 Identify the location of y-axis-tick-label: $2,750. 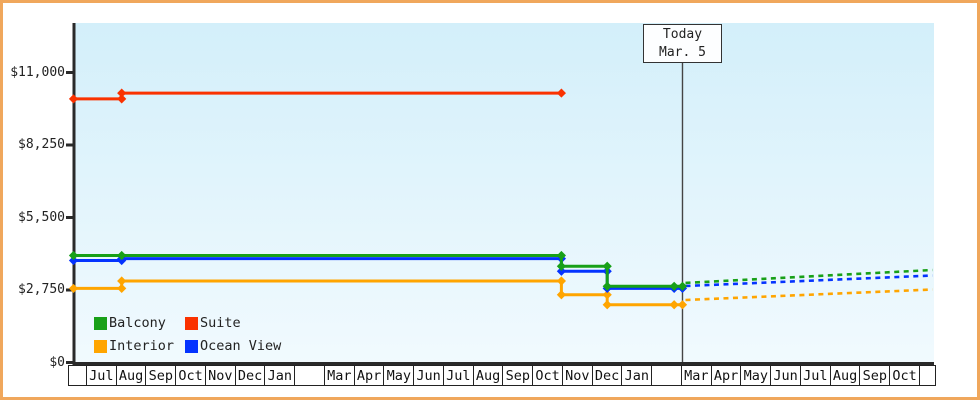
(41, 289).